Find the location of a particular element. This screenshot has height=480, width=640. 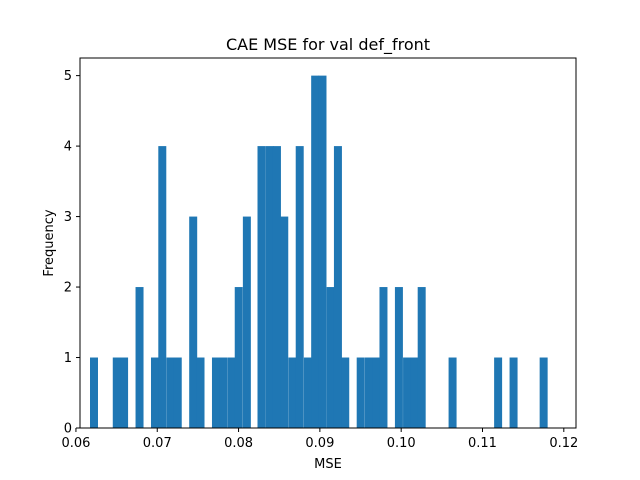

y-tick-label: 3 is located at coordinates (68, 217).